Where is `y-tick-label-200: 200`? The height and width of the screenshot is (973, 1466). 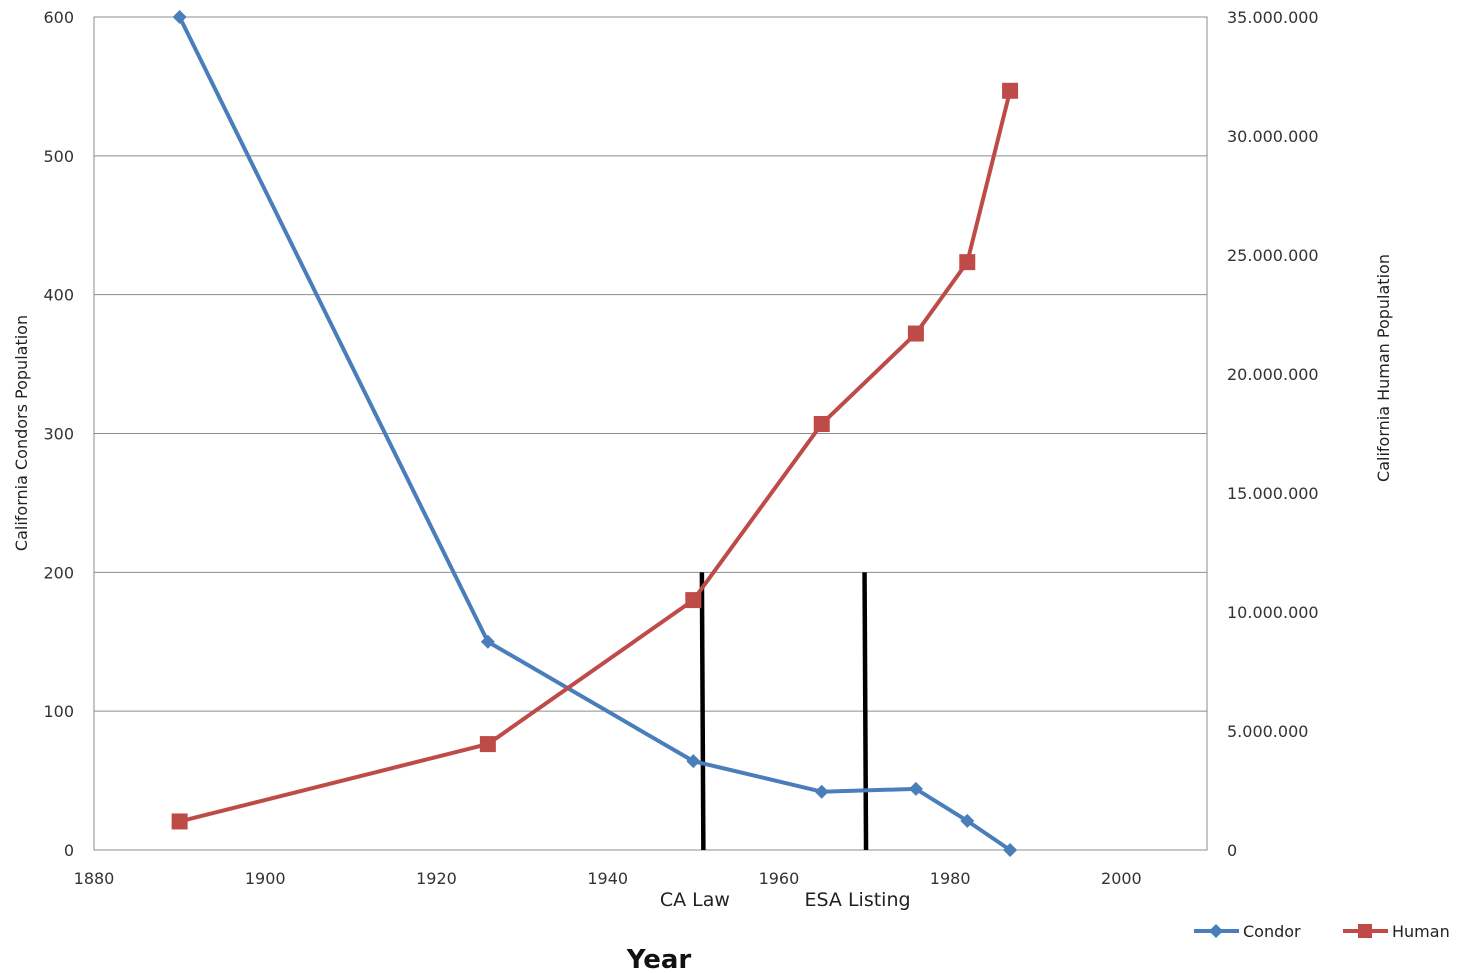 y-tick-label-200: 200 is located at coordinates (58, 572).